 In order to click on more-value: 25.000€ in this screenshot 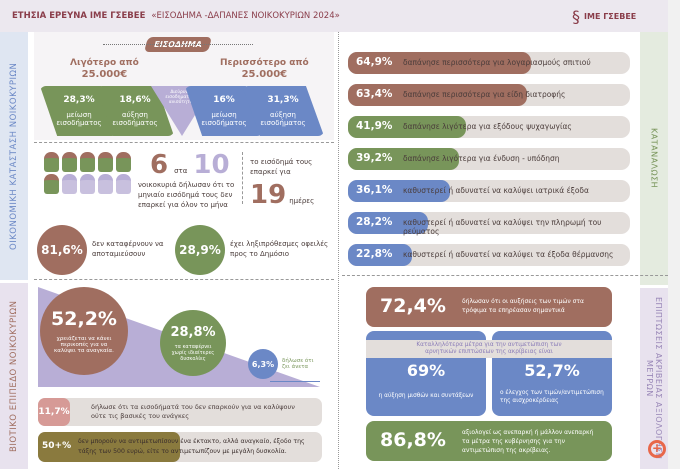, I will do `click(264, 74)`.